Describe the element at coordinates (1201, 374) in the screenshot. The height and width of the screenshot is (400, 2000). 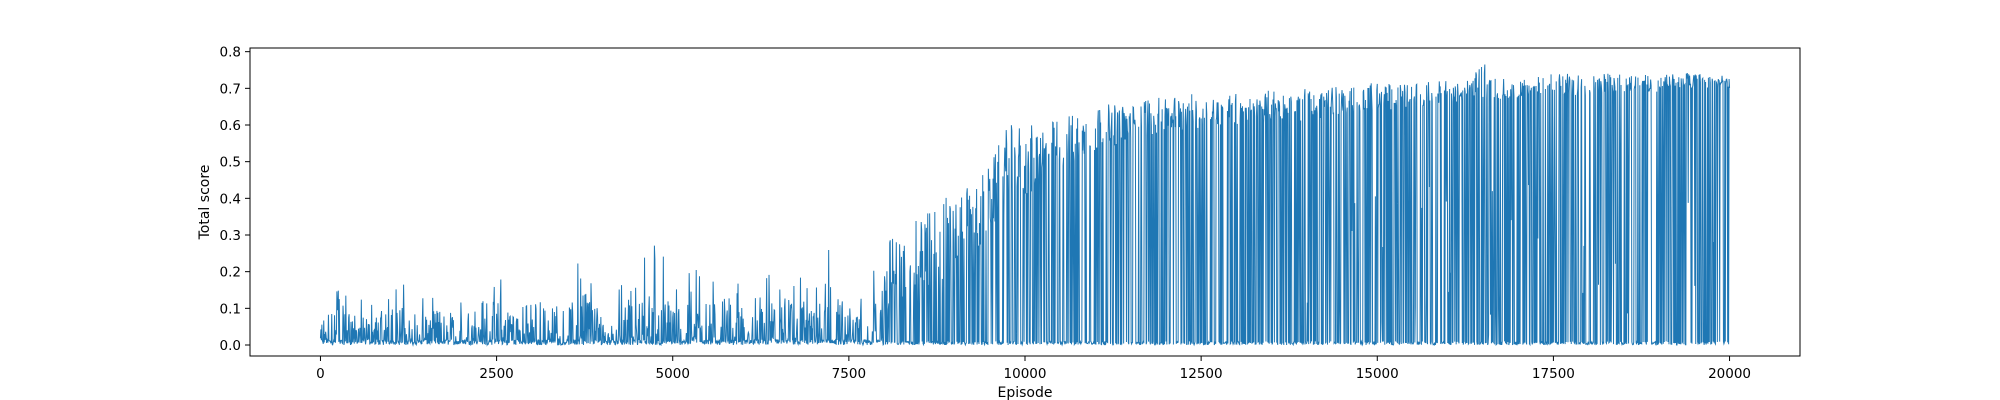
I see `x-tick-label: 12500` at that location.